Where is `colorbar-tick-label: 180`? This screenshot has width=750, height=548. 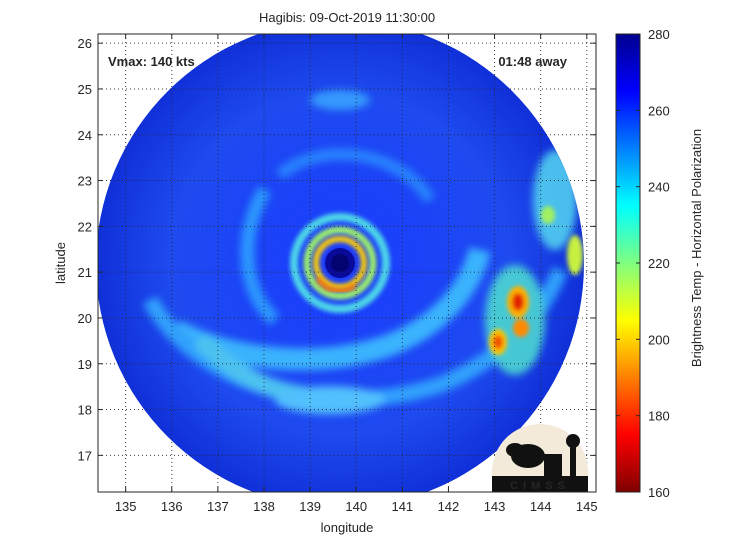 colorbar-tick-label: 180 is located at coordinates (659, 416).